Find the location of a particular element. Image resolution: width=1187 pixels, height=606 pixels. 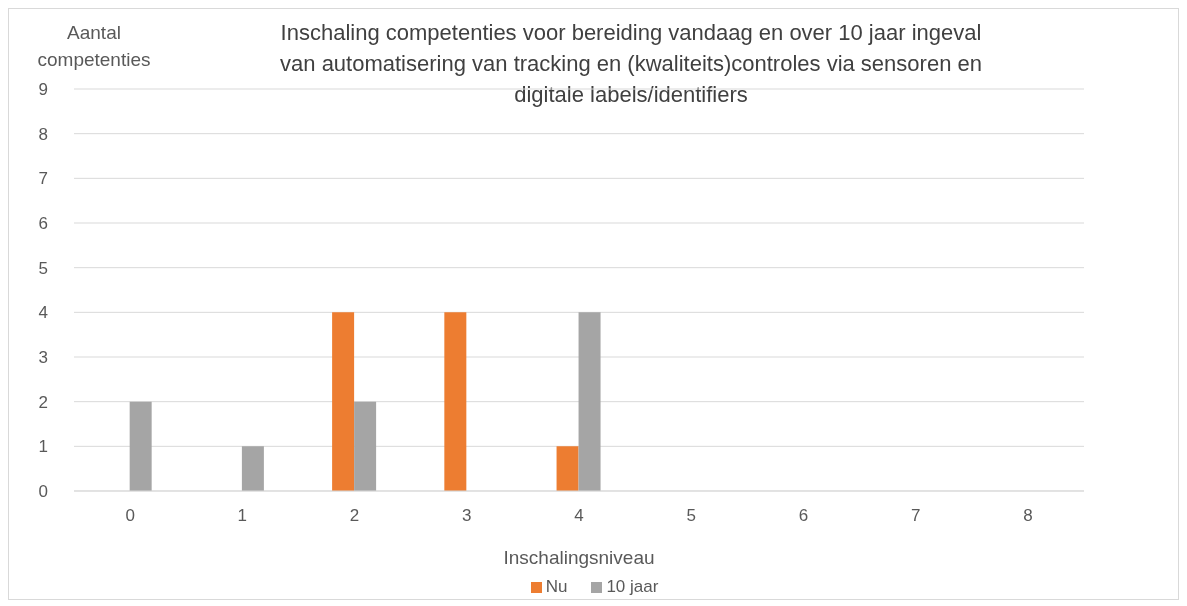

y-tick-label: 2 is located at coordinates (43, 402).